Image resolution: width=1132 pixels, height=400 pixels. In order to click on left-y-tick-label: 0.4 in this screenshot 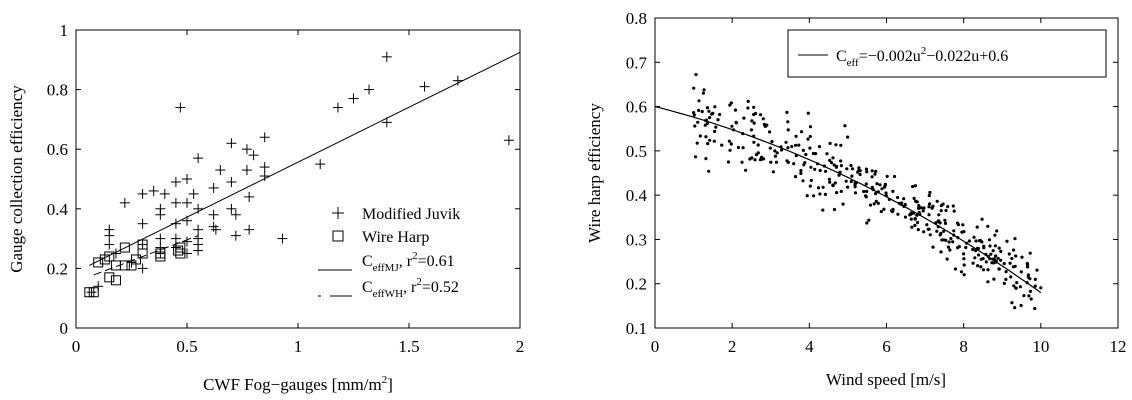, I will do `click(58, 209)`.